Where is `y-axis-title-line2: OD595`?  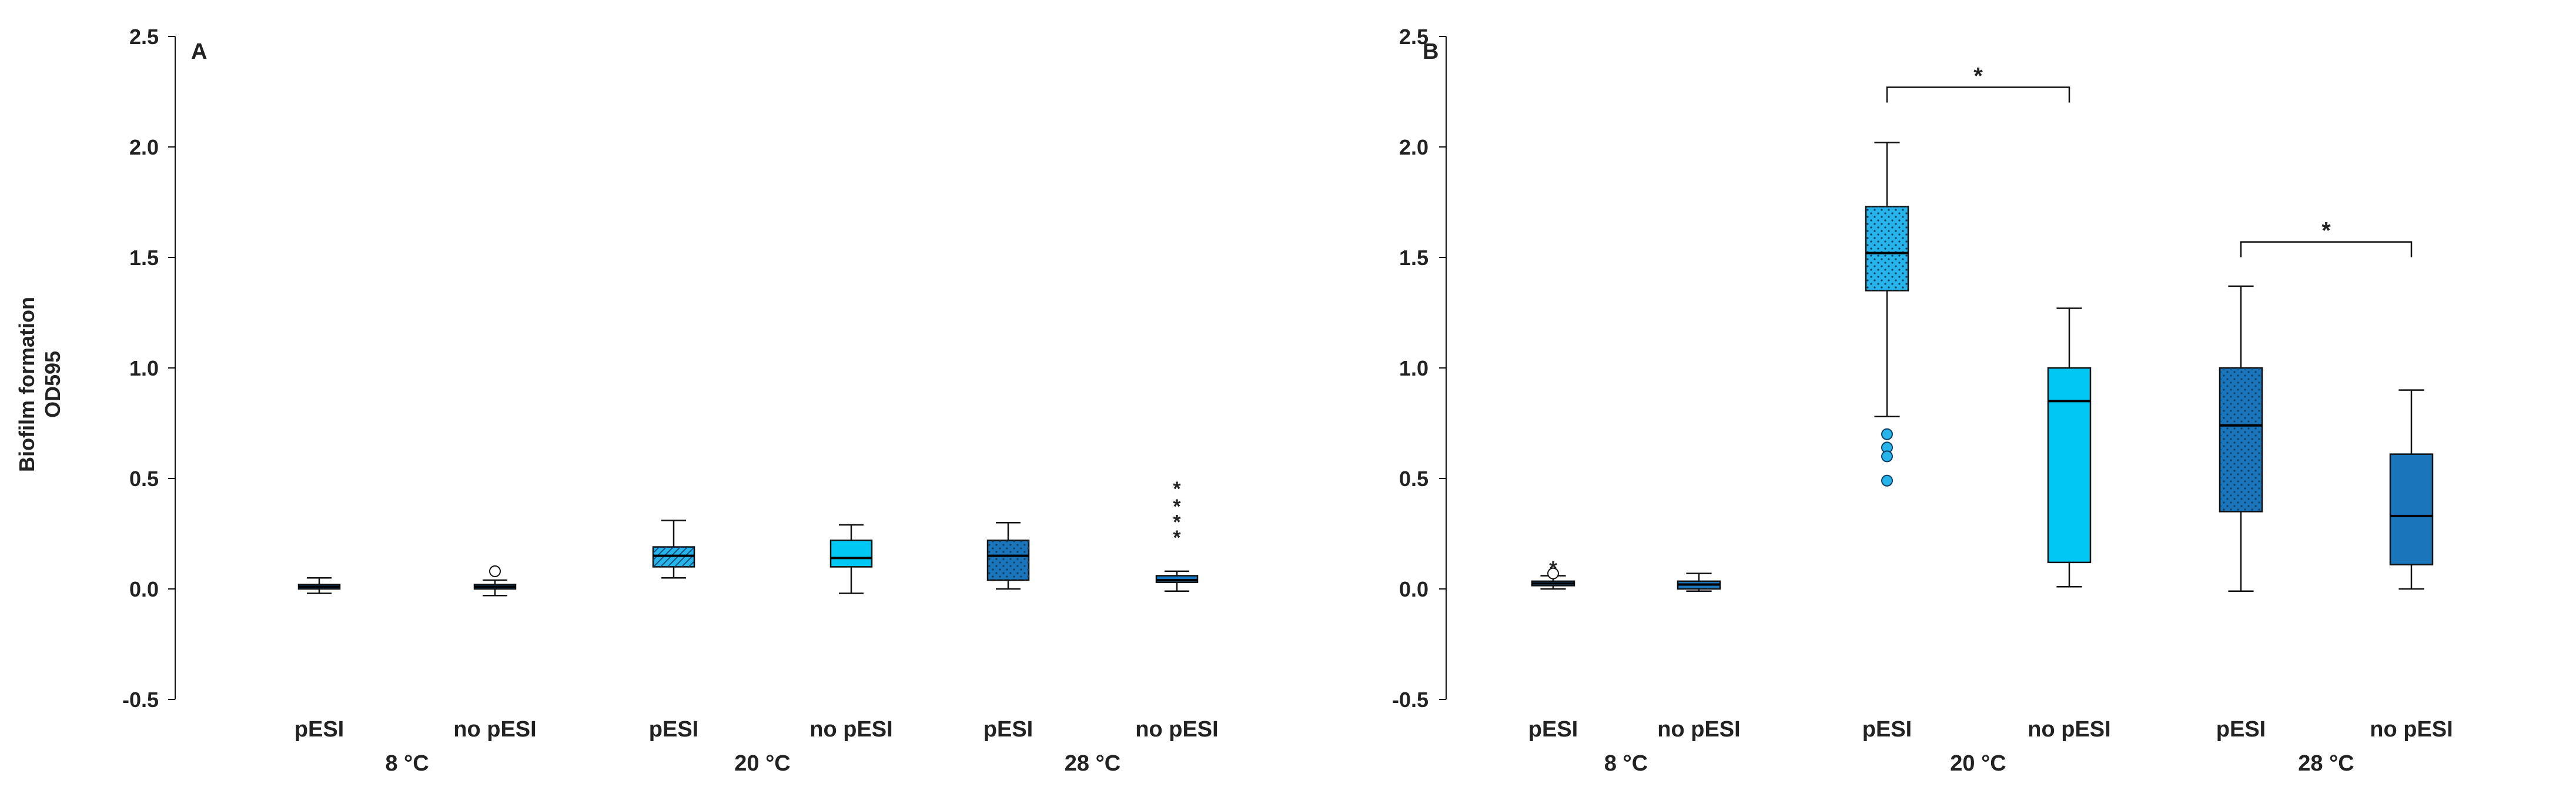
y-axis-title-line2: OD595 is located at coordinates (53, 384).